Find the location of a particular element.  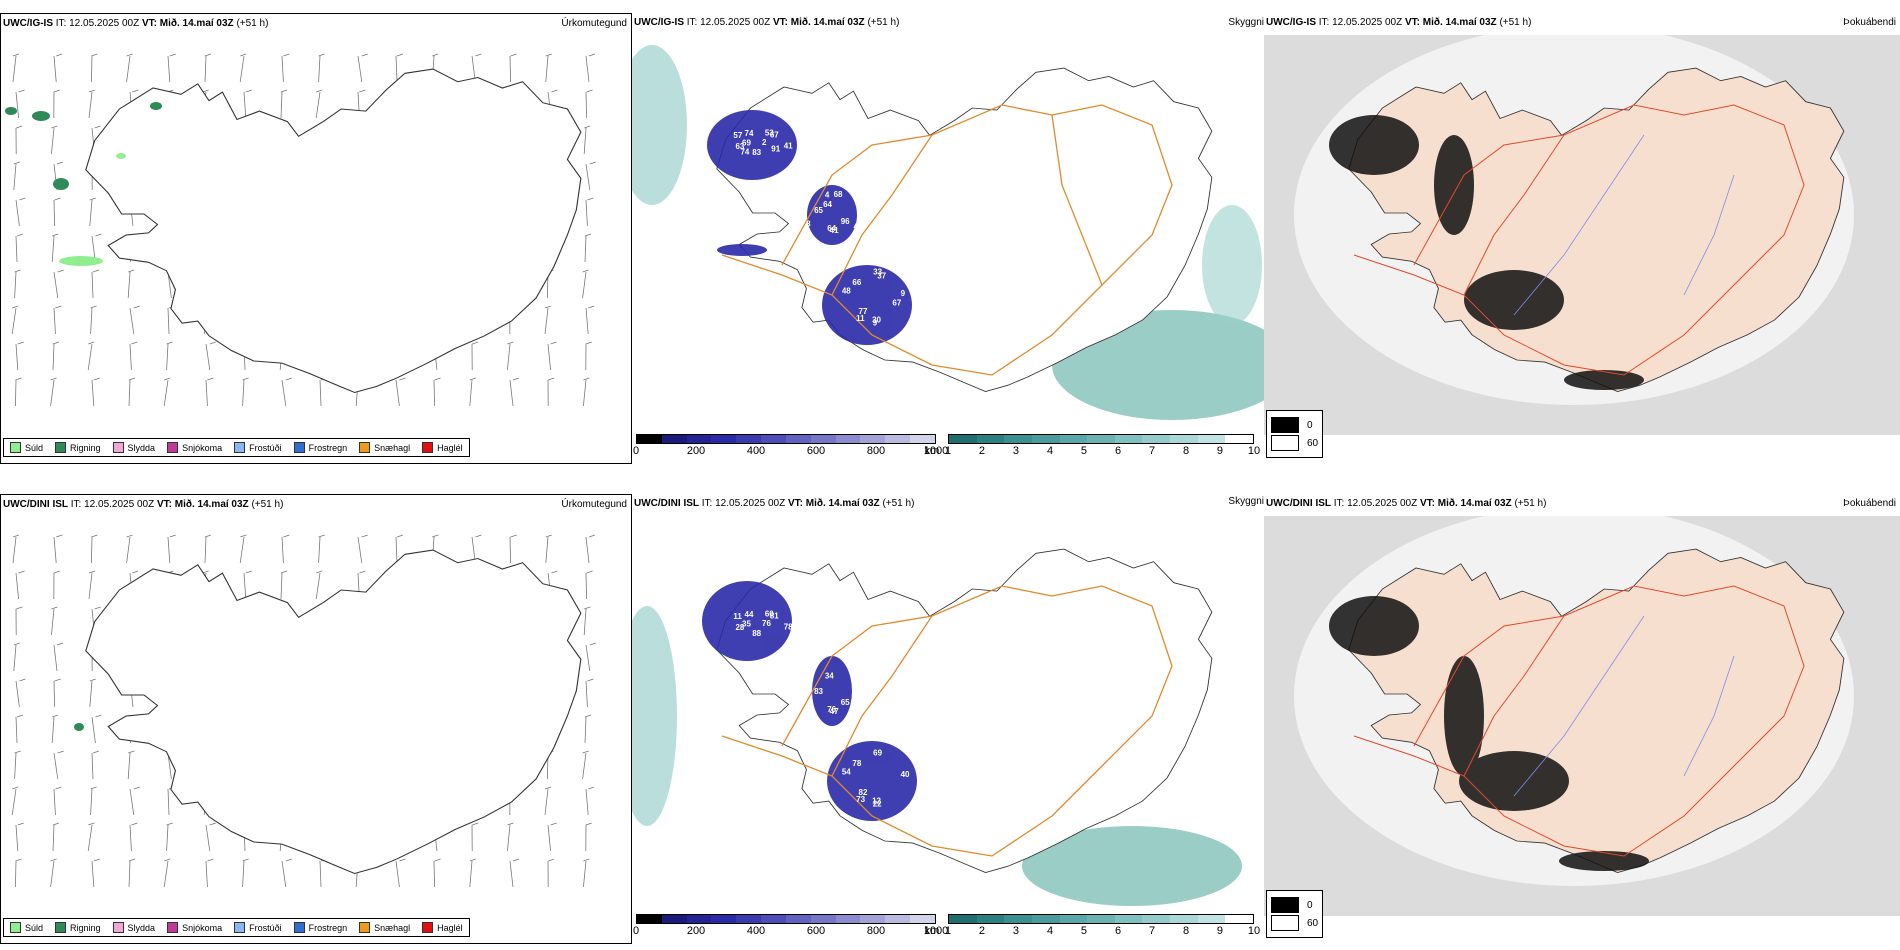

ceiling-value-label: 44 is located at coordinates (749, 614).